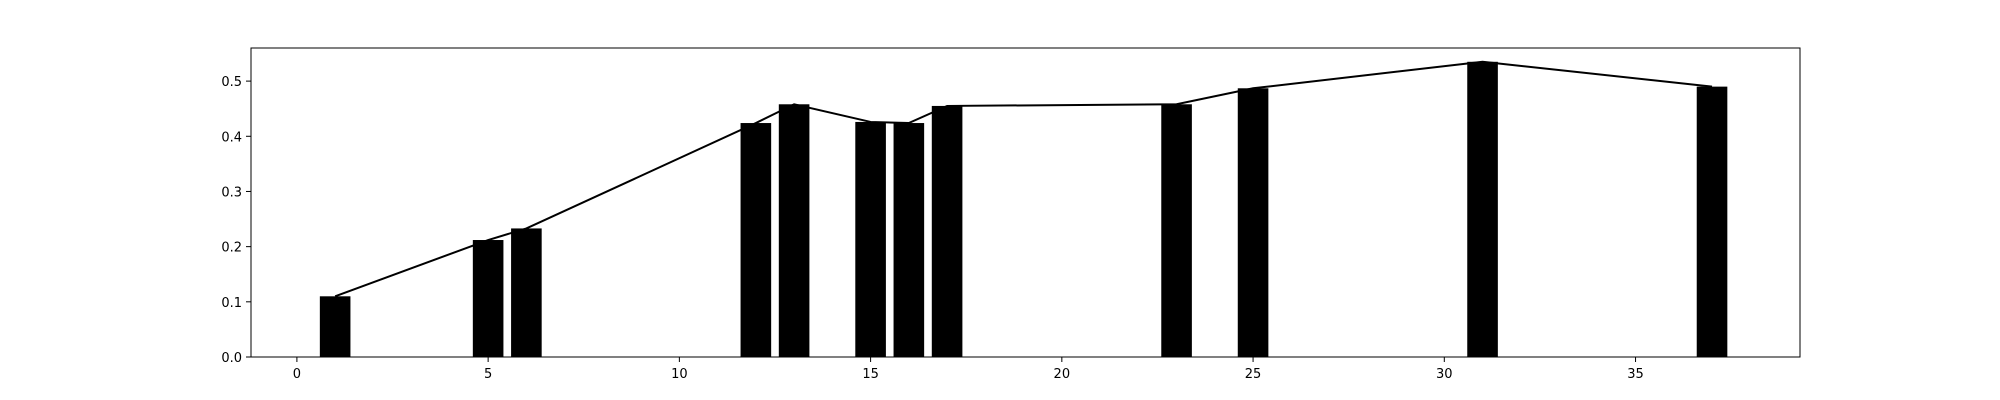 The height and width of the screenshot is (400, 2000). I want to click on x-tick-label-7: 35, so click(1635, 374).